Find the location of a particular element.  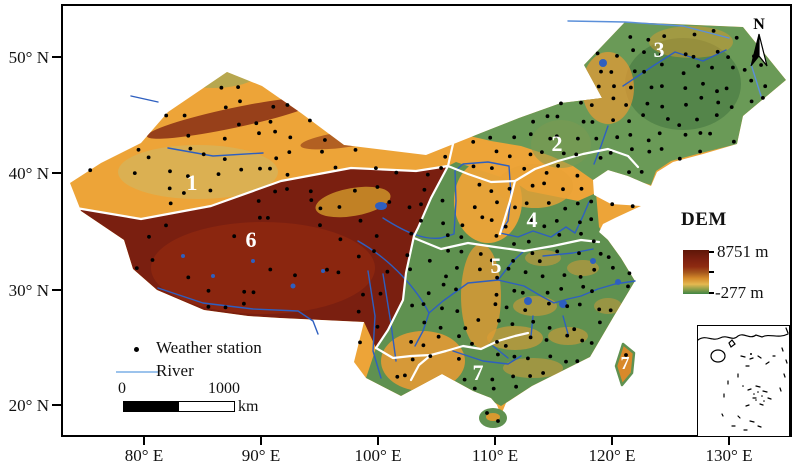

x-axis-label-90E: 90° E is located at coordinates (261, 455).